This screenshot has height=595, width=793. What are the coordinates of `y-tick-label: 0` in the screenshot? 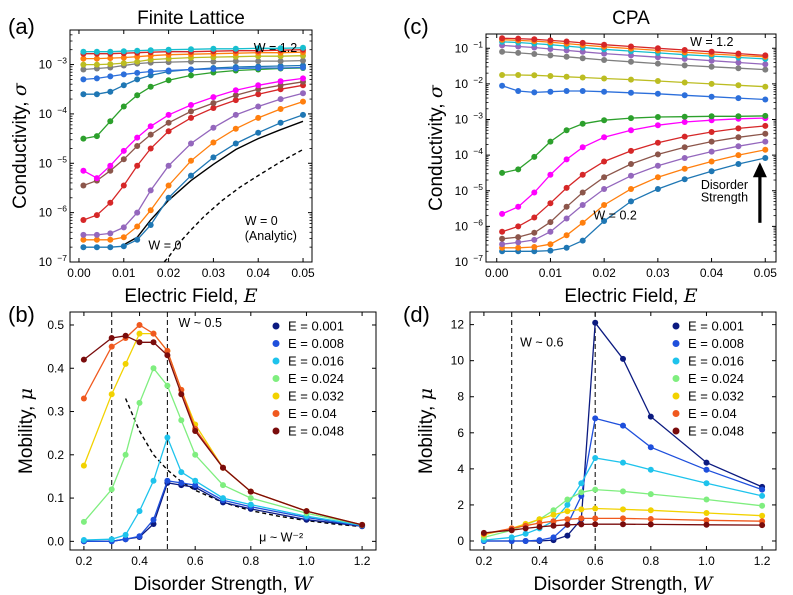 It's located at (460, 541).